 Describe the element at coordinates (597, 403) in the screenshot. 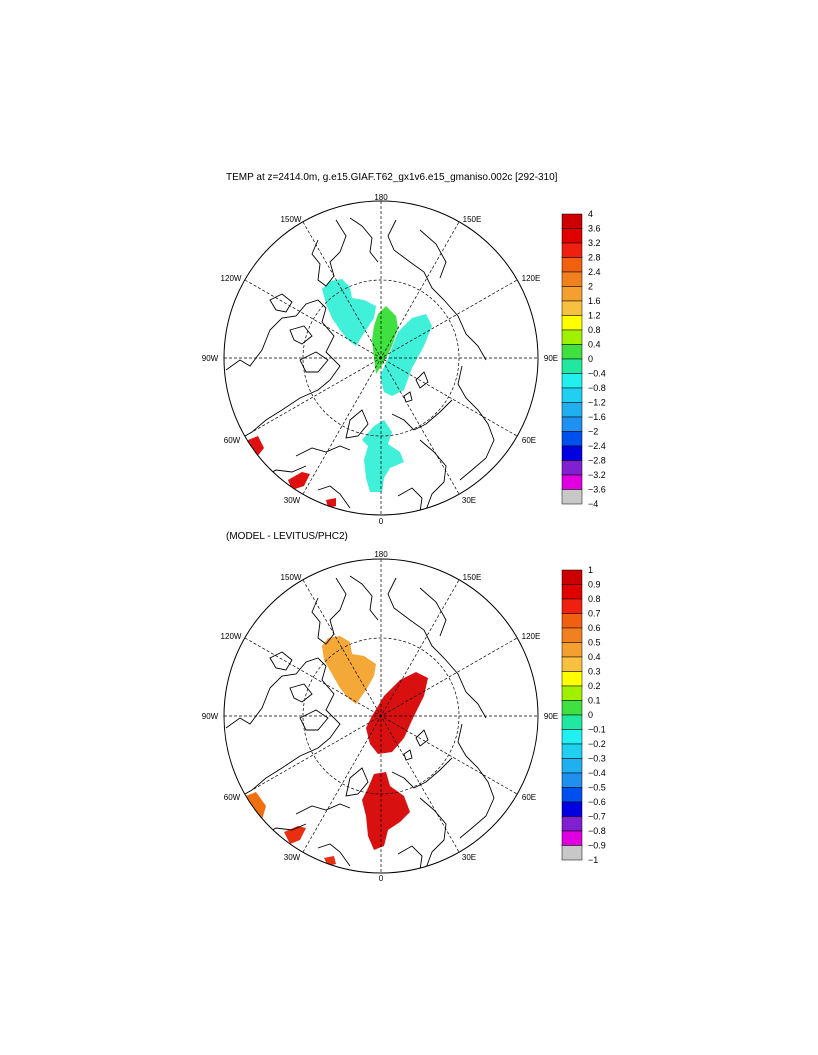

I see `top-colorbar-label: −1.2` at that location.